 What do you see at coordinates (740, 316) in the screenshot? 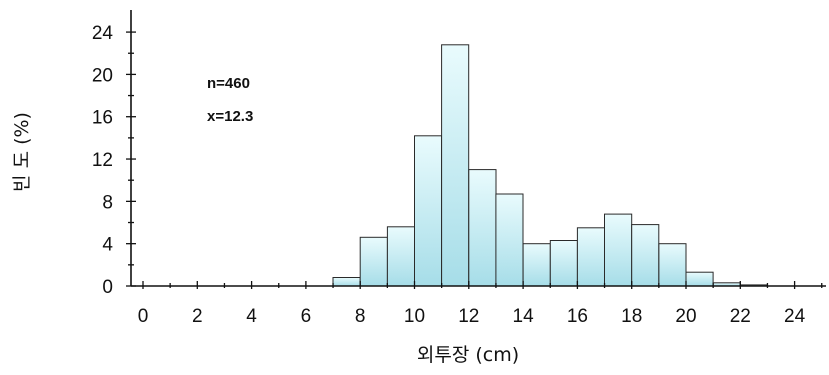
I see `x-tick-label: 22` at bounding box center [740, 316].